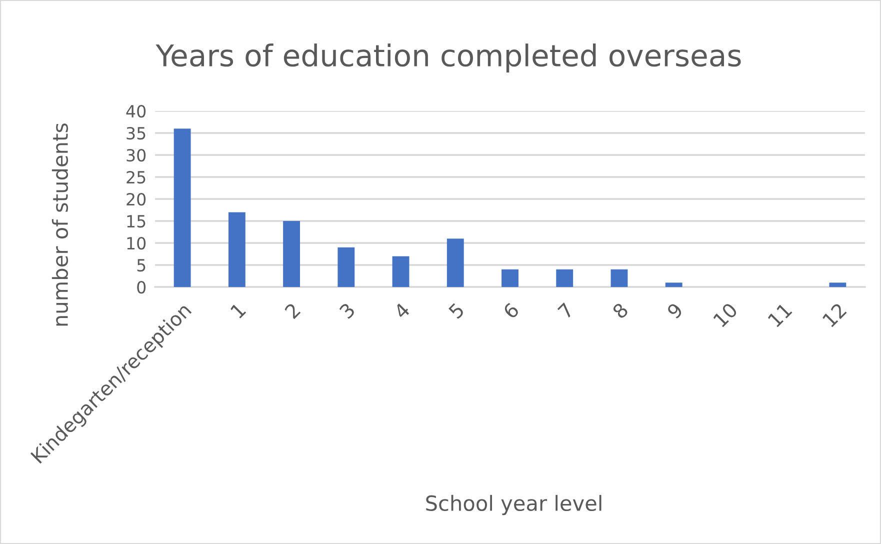 This screenshot has height=544, width=881. I want to click on y-tick-label: 10, so click(136, 243).